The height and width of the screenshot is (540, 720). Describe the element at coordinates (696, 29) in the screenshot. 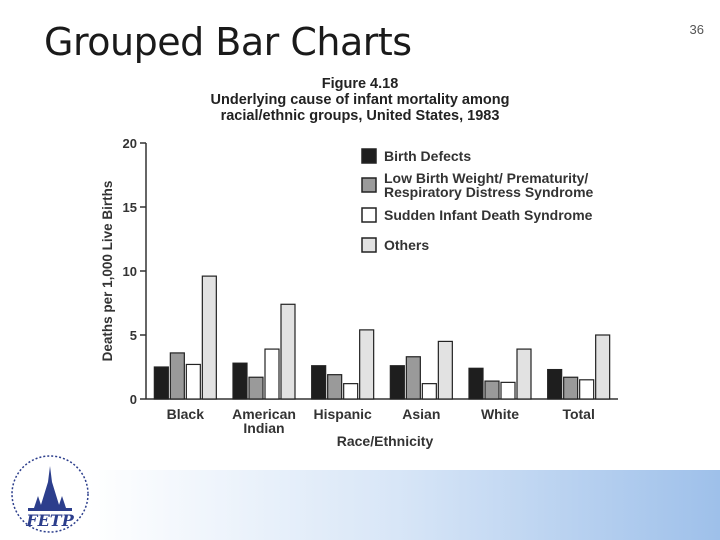

I see `slide-number: 36` at that location.